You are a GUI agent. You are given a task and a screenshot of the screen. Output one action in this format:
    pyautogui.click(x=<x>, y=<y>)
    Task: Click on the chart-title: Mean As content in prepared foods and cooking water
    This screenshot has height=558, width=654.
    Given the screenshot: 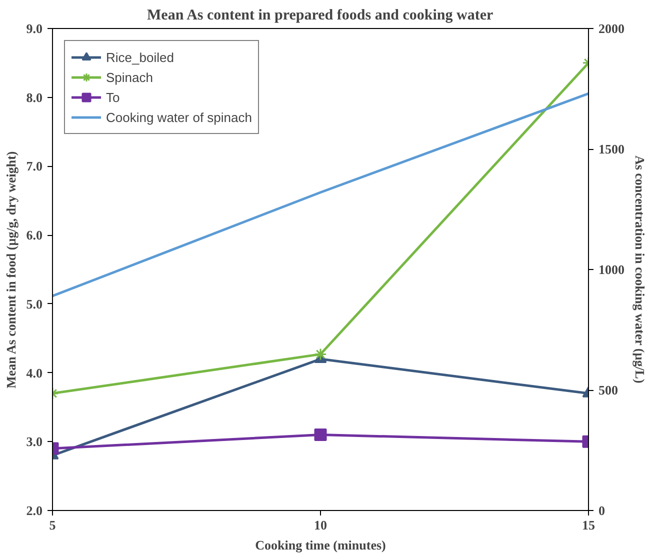 What is the action you would take?
    pyautogui.click(x=320, y=16)
    